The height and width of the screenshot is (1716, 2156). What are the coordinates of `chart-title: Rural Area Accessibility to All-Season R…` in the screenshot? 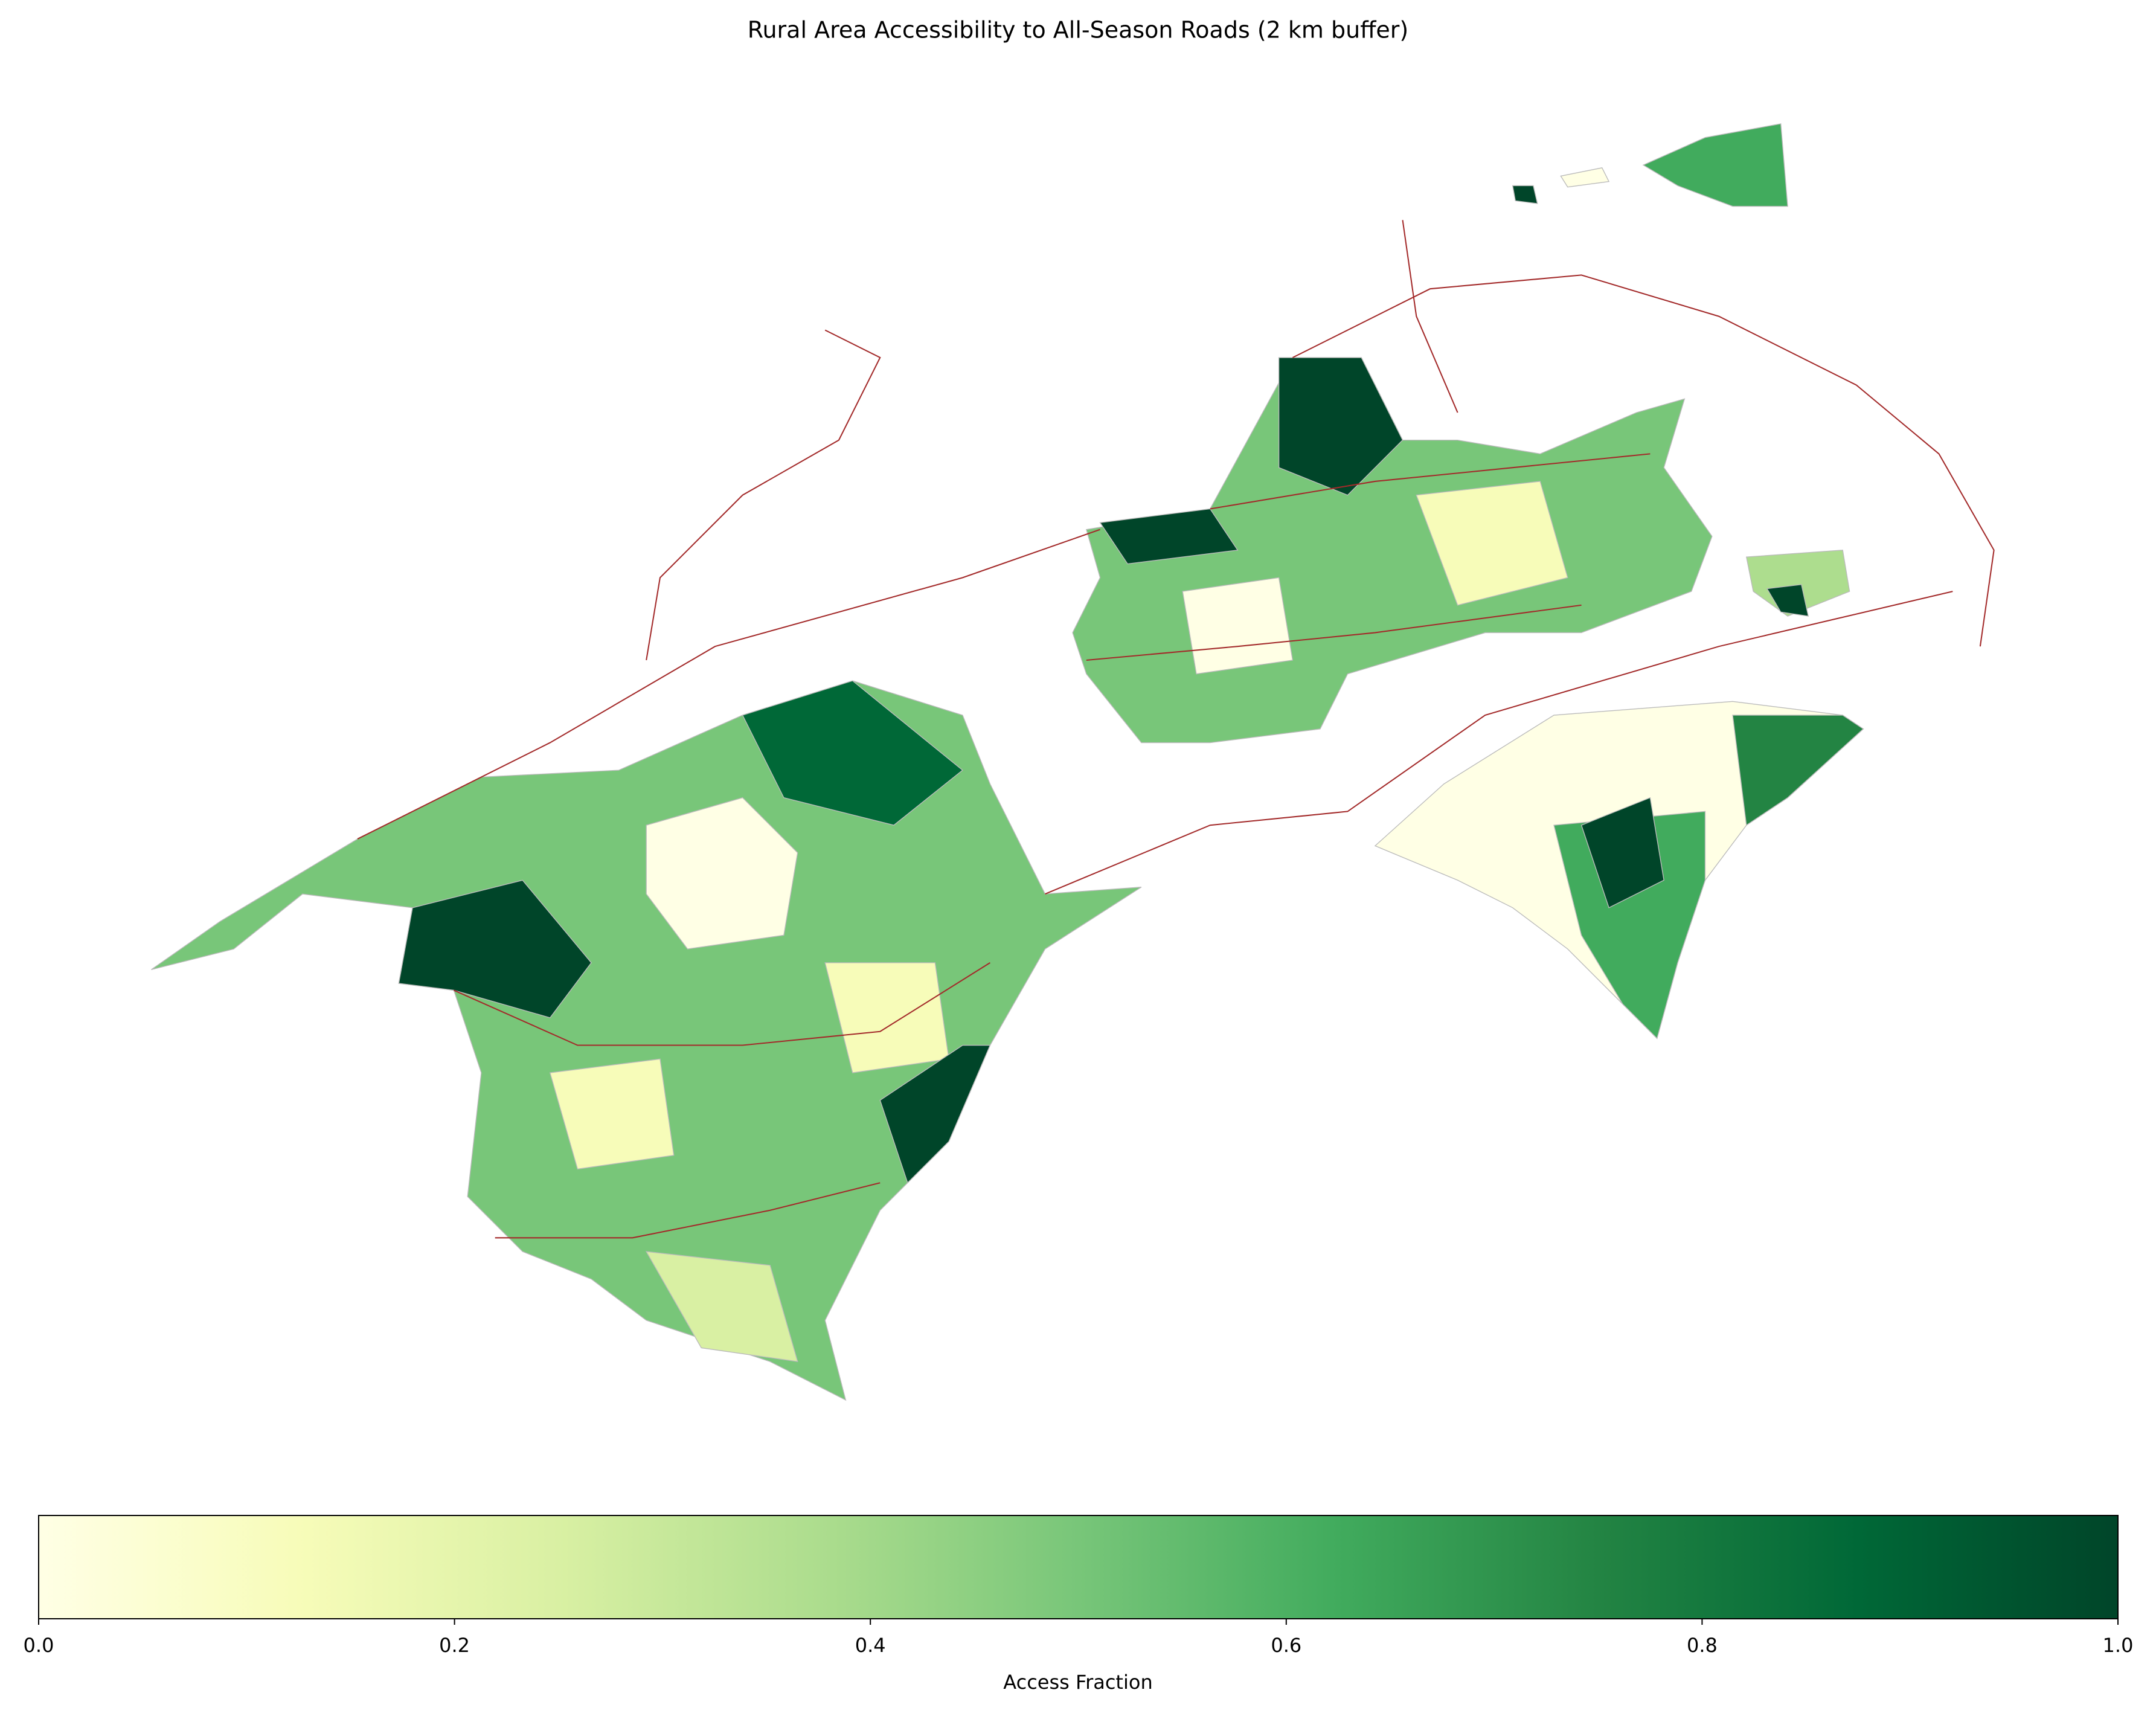 It's located at (1078, 30).